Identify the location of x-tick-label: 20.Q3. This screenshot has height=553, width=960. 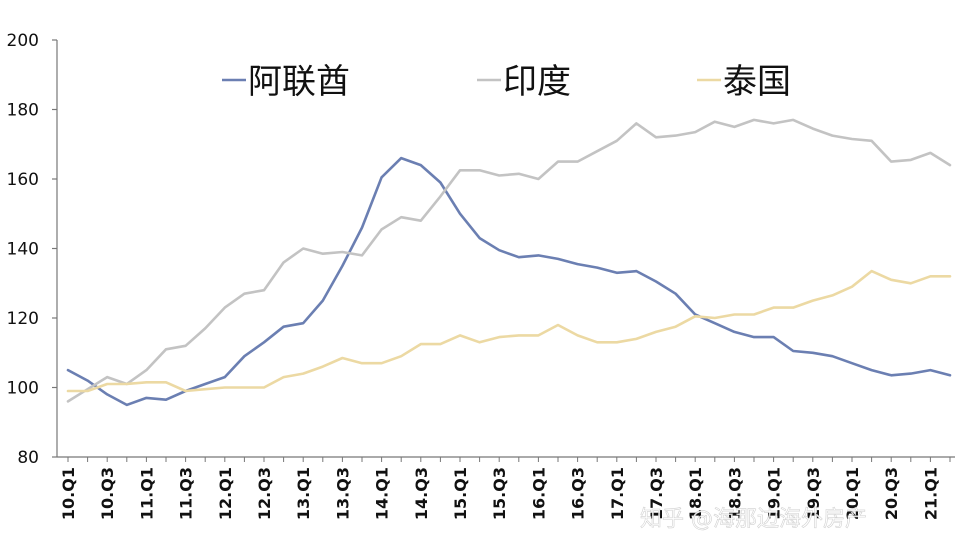
(891, 493).